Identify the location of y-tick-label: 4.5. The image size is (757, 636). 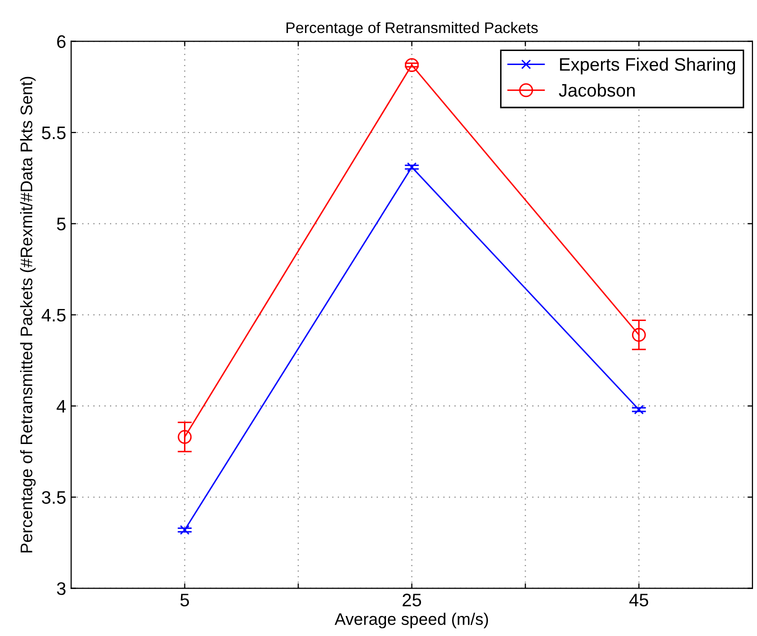
(54, 315).